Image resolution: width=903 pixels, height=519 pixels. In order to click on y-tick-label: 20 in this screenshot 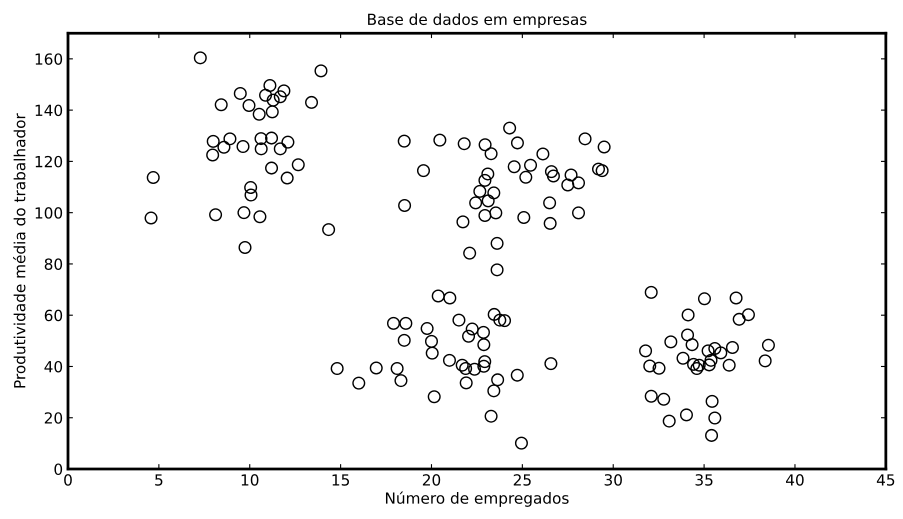, I will do `click(53, 418)`.